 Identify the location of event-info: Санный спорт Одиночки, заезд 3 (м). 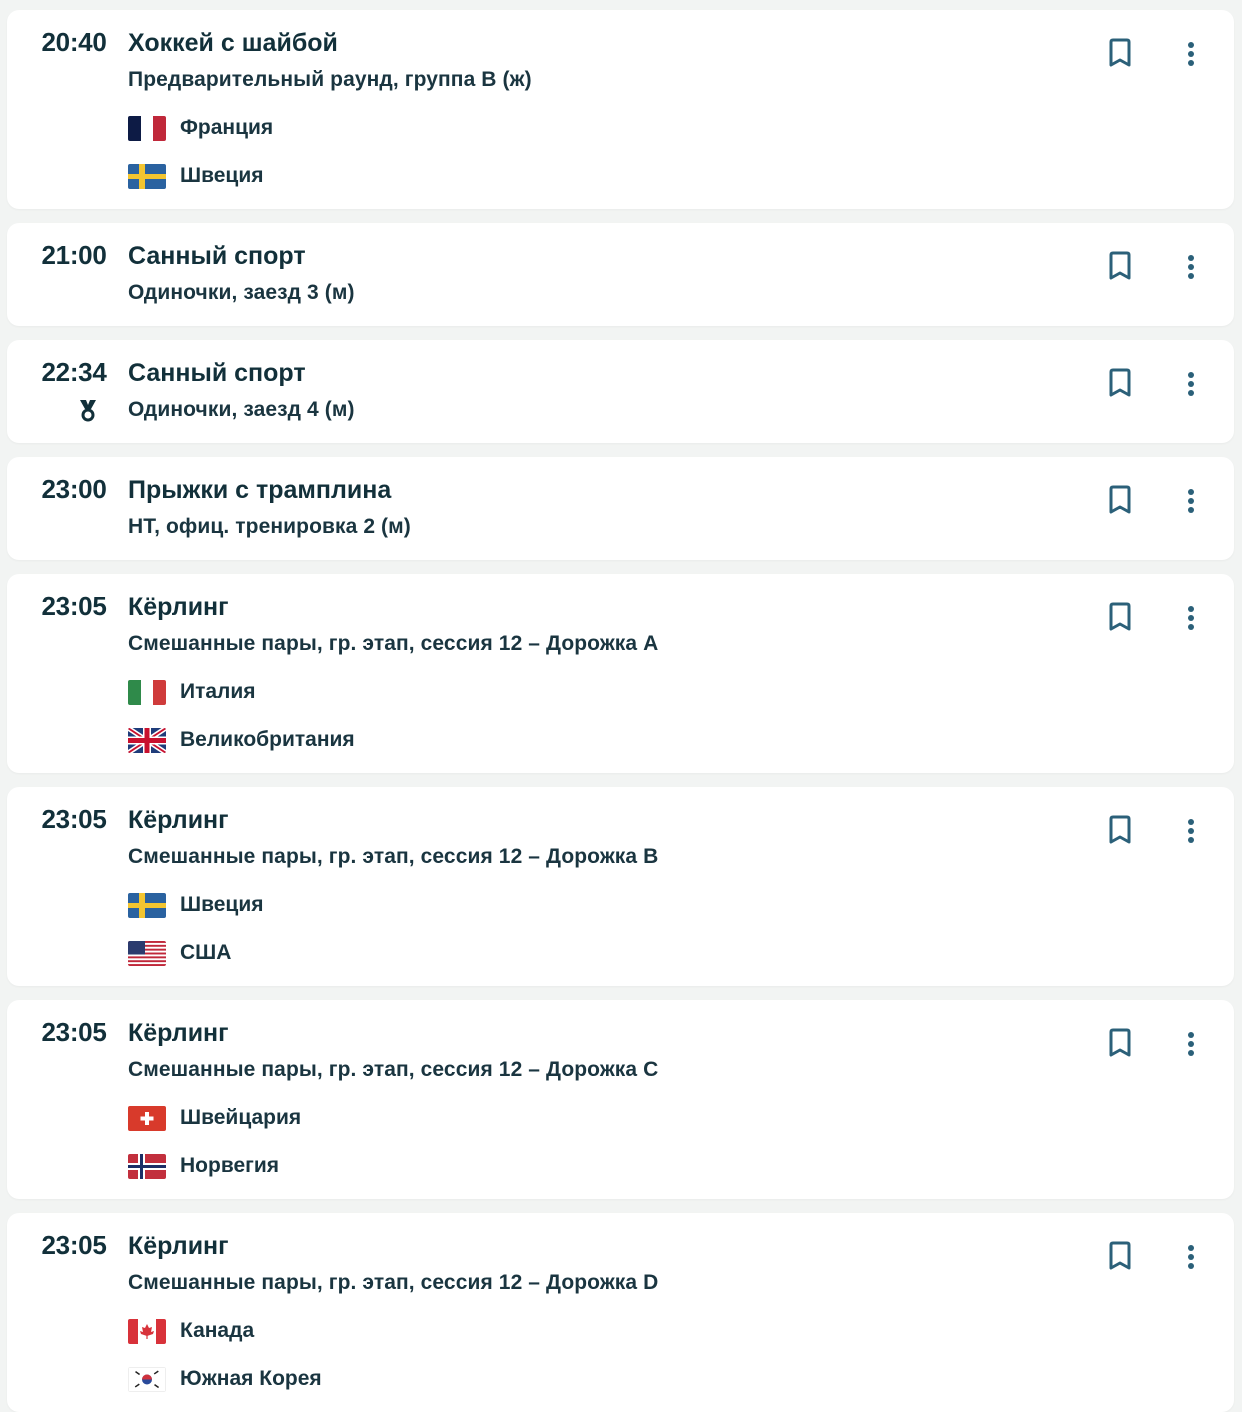
(681, 273).